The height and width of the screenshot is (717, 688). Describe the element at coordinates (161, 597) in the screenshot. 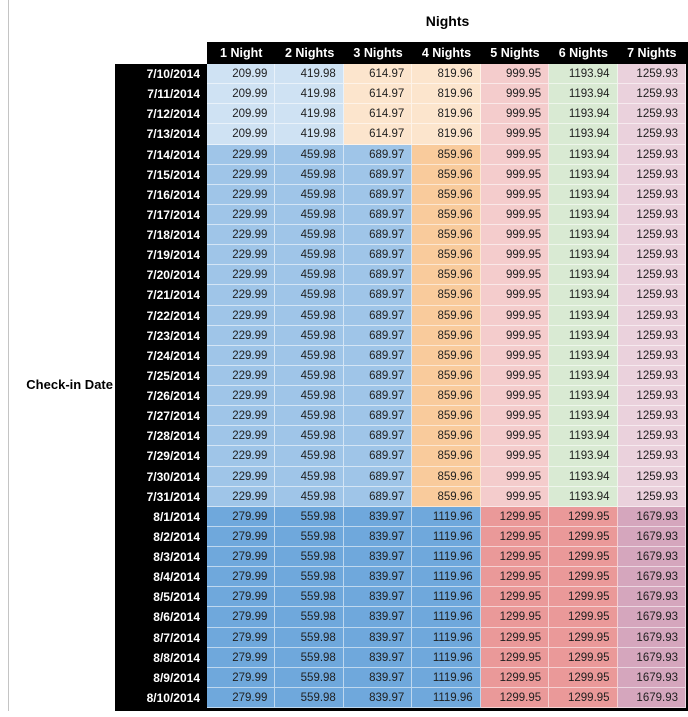

I see `row-header-date: 8/5/2014` at that location.